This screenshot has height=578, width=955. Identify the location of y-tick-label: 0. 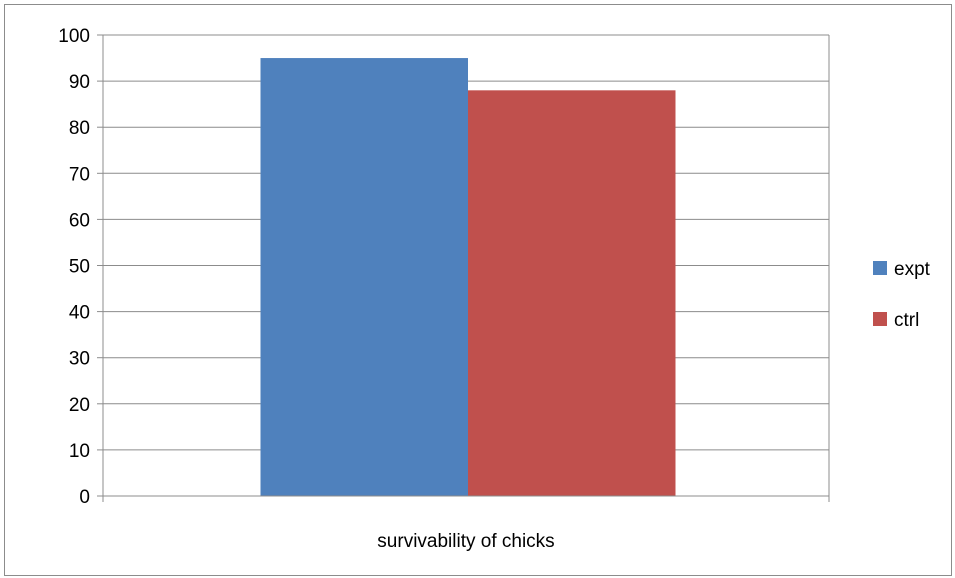
(84, 497).